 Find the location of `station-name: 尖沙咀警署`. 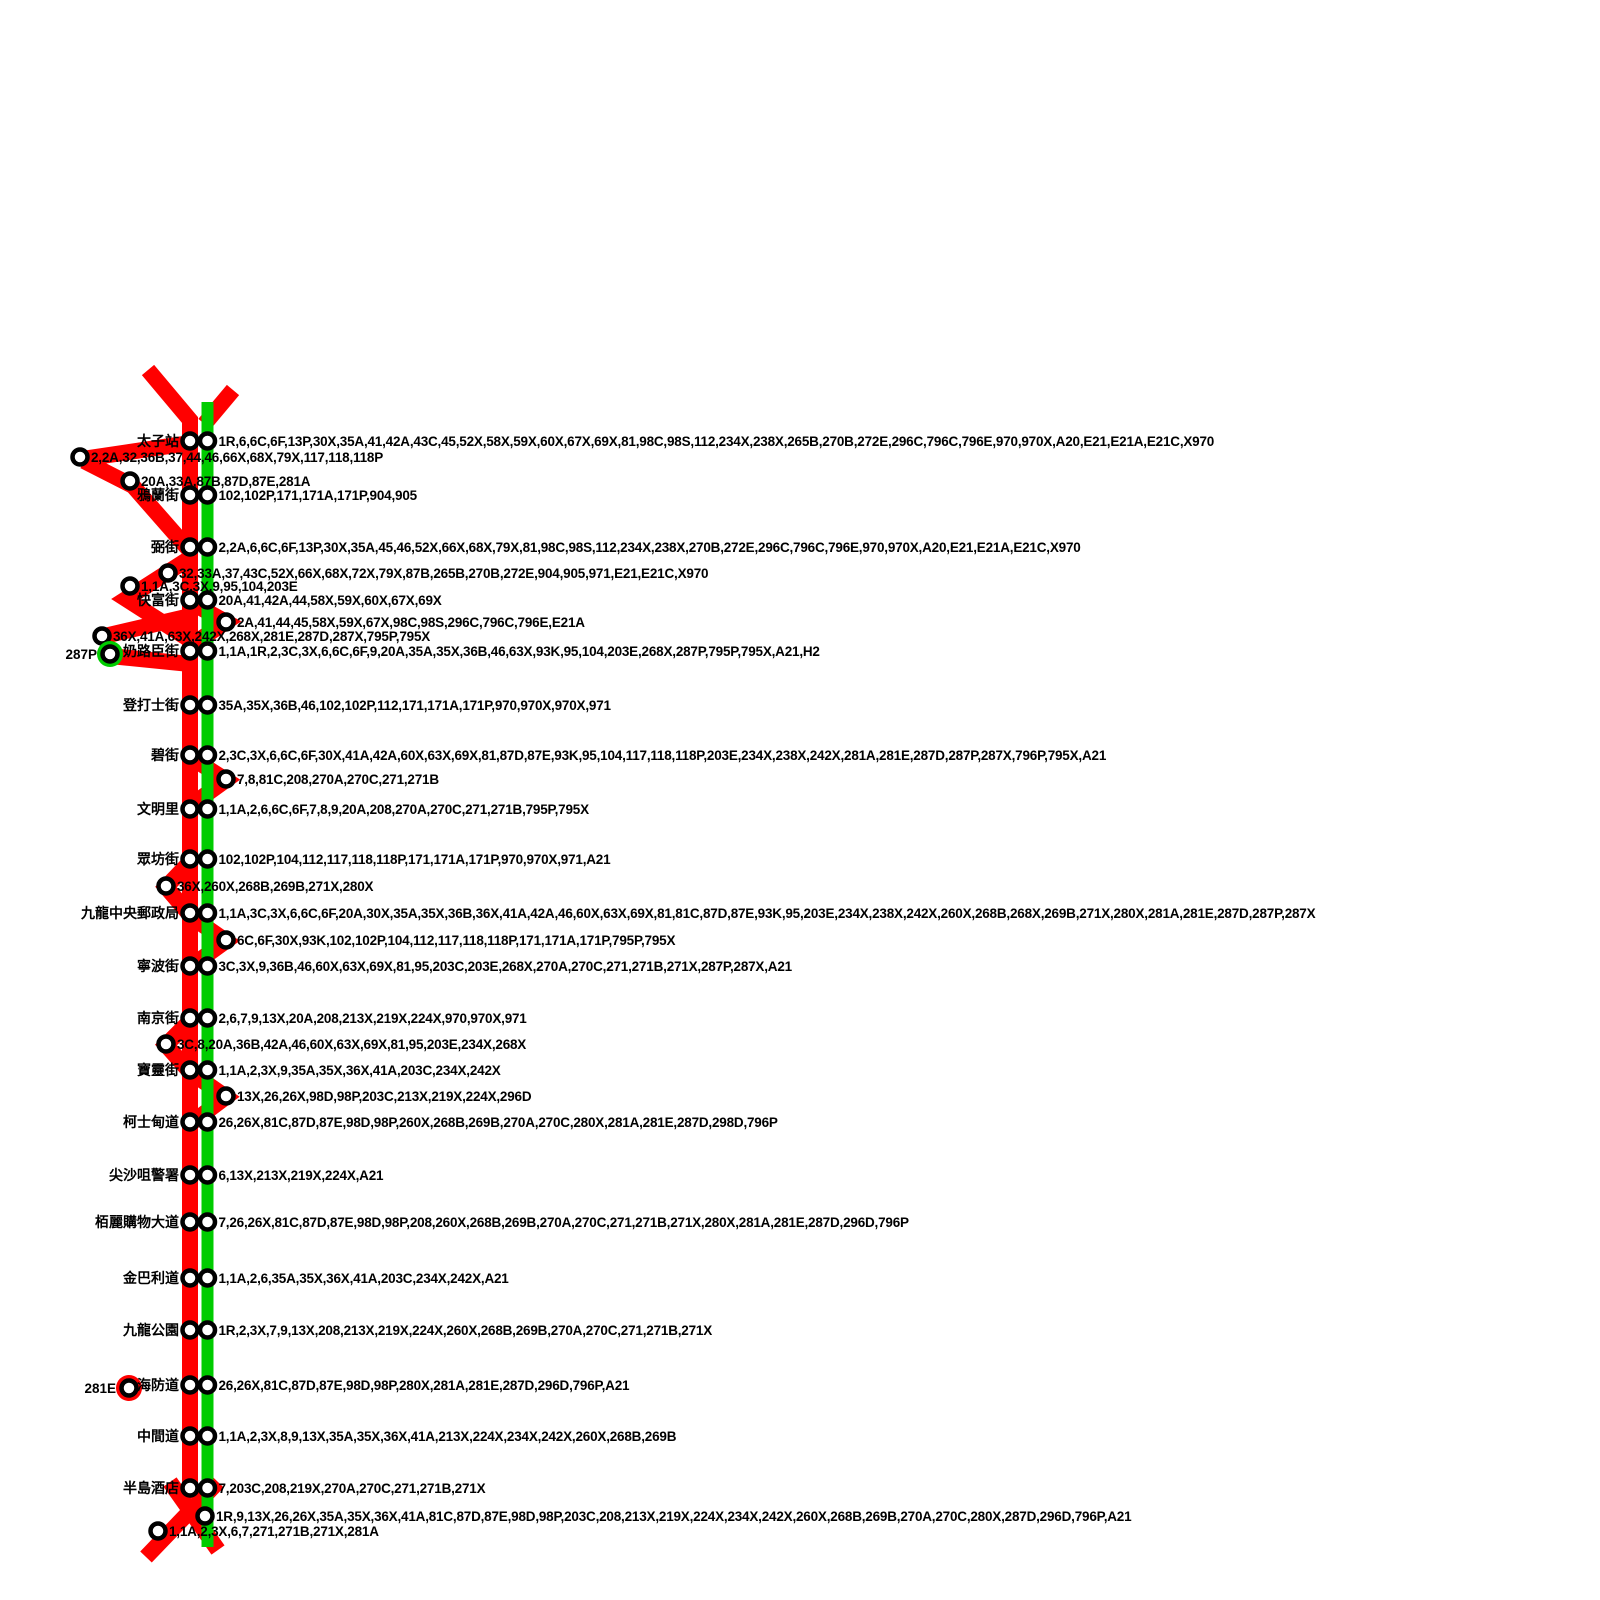

station-name: 尖沙咀警署 is located at coordinates (144, 1175).